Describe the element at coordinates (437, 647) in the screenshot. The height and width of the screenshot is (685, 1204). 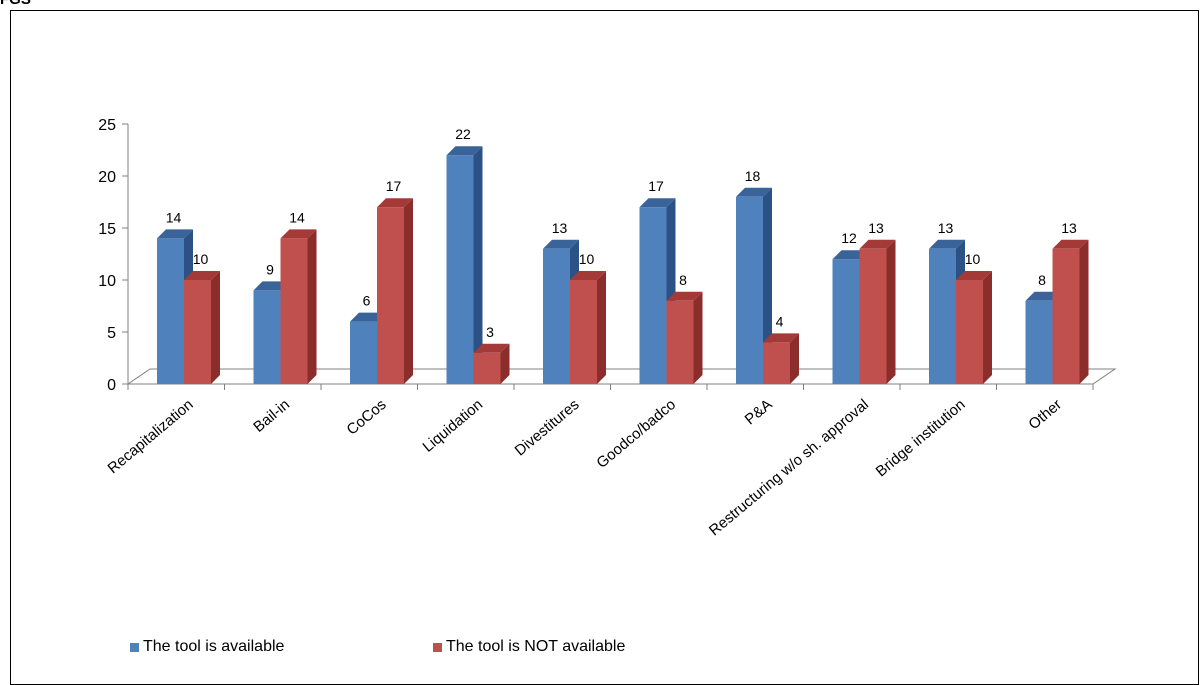
I see `legend-swatch-not-available` at that location.